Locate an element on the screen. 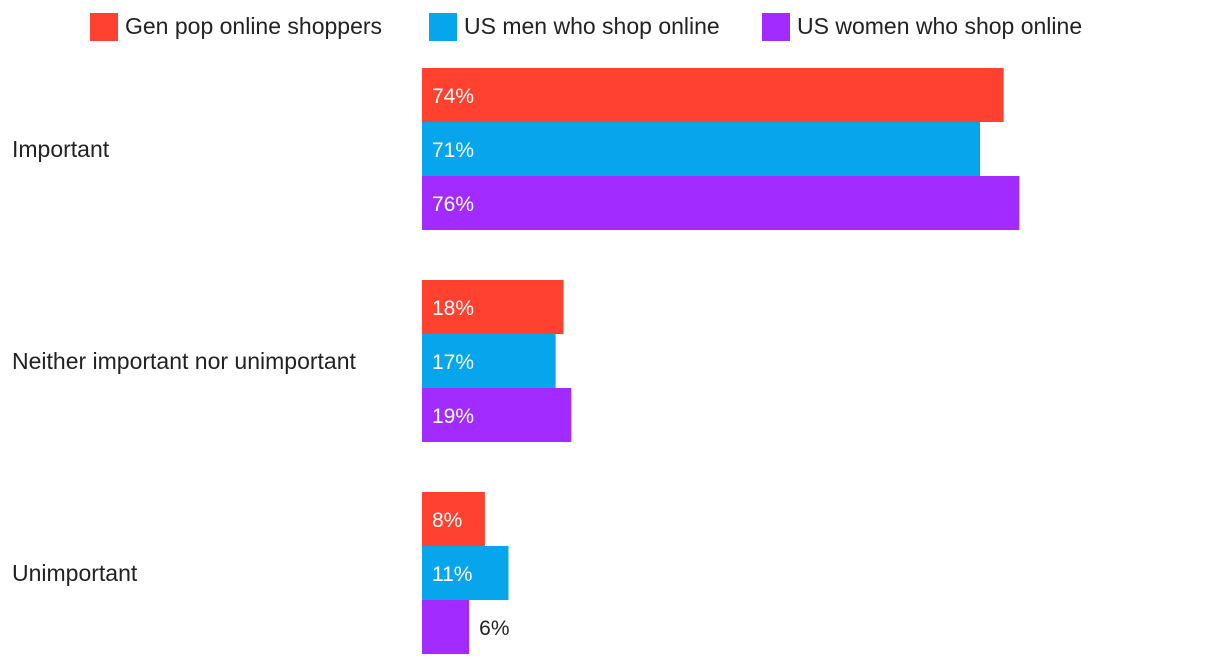 The image size is (1220, 666). bar-value-label: 17% is located at coordinates (453, 362).